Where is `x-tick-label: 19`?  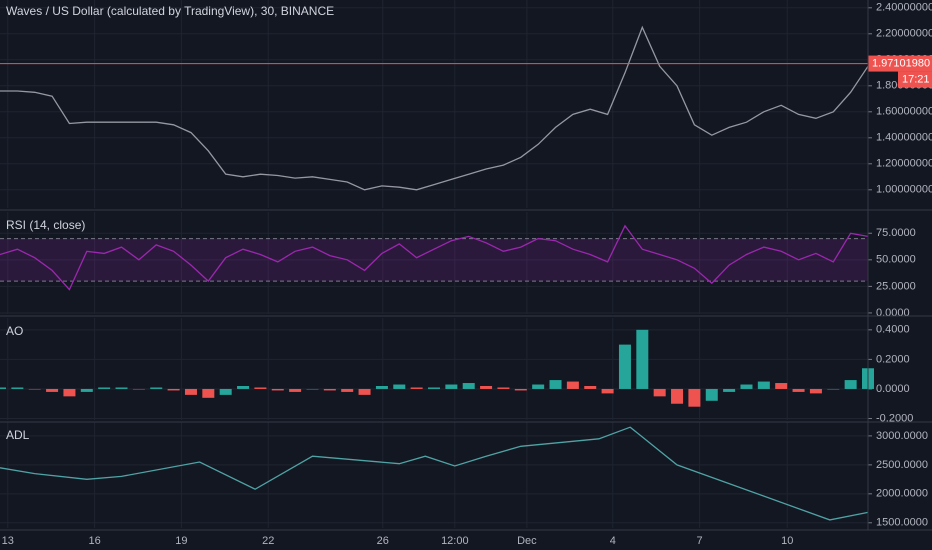
x-tick-label: 19 is located at coordinates (181, 541).